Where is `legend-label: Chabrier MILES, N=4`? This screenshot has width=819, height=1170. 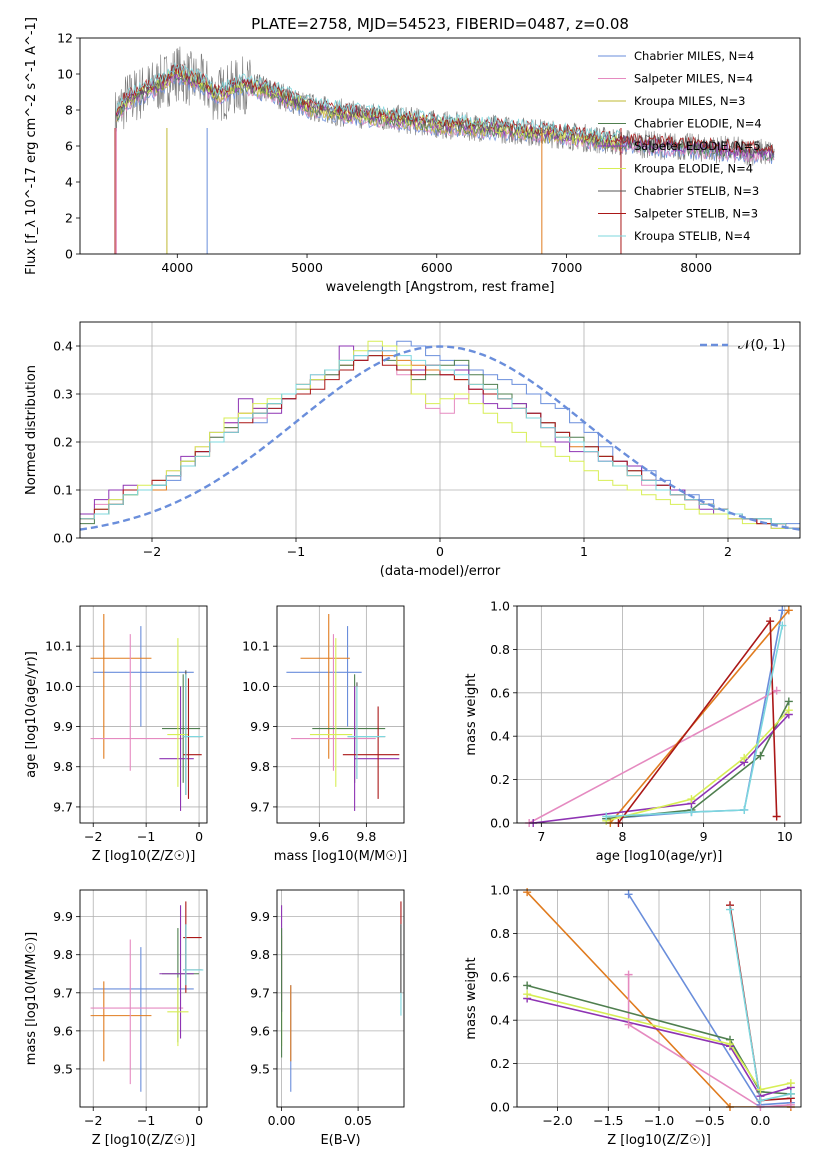 legend-label: Chabrier MILES, N=4 is located at coordinates (694, 56).